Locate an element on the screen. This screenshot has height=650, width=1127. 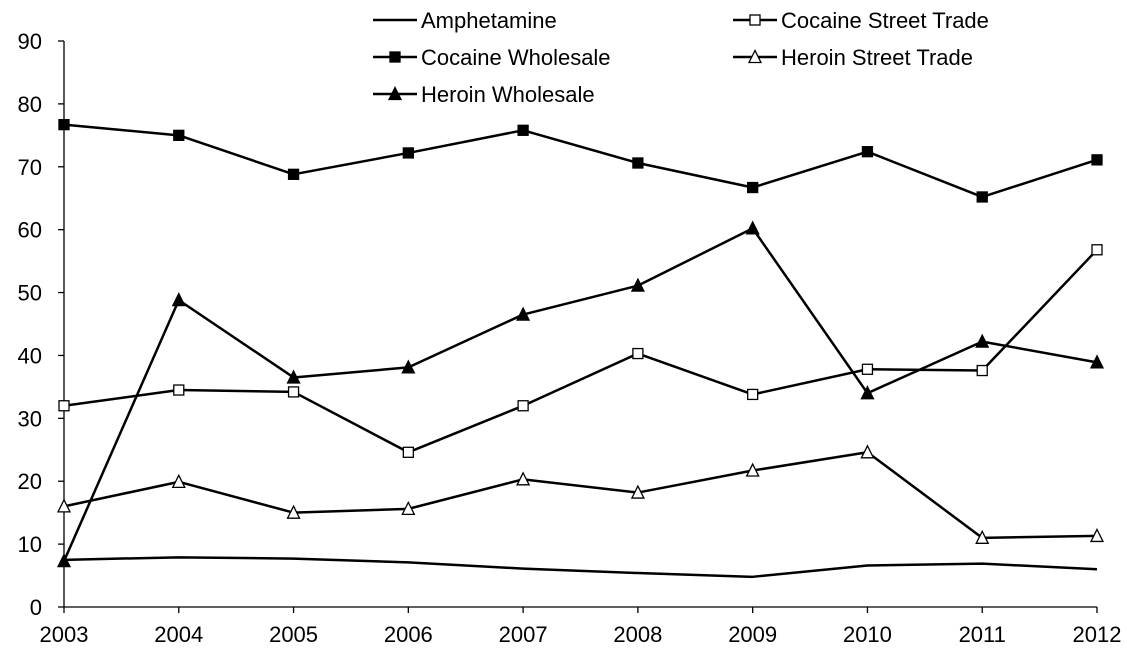
x-tick-label: 2010 is located at coordinates (867, 634).